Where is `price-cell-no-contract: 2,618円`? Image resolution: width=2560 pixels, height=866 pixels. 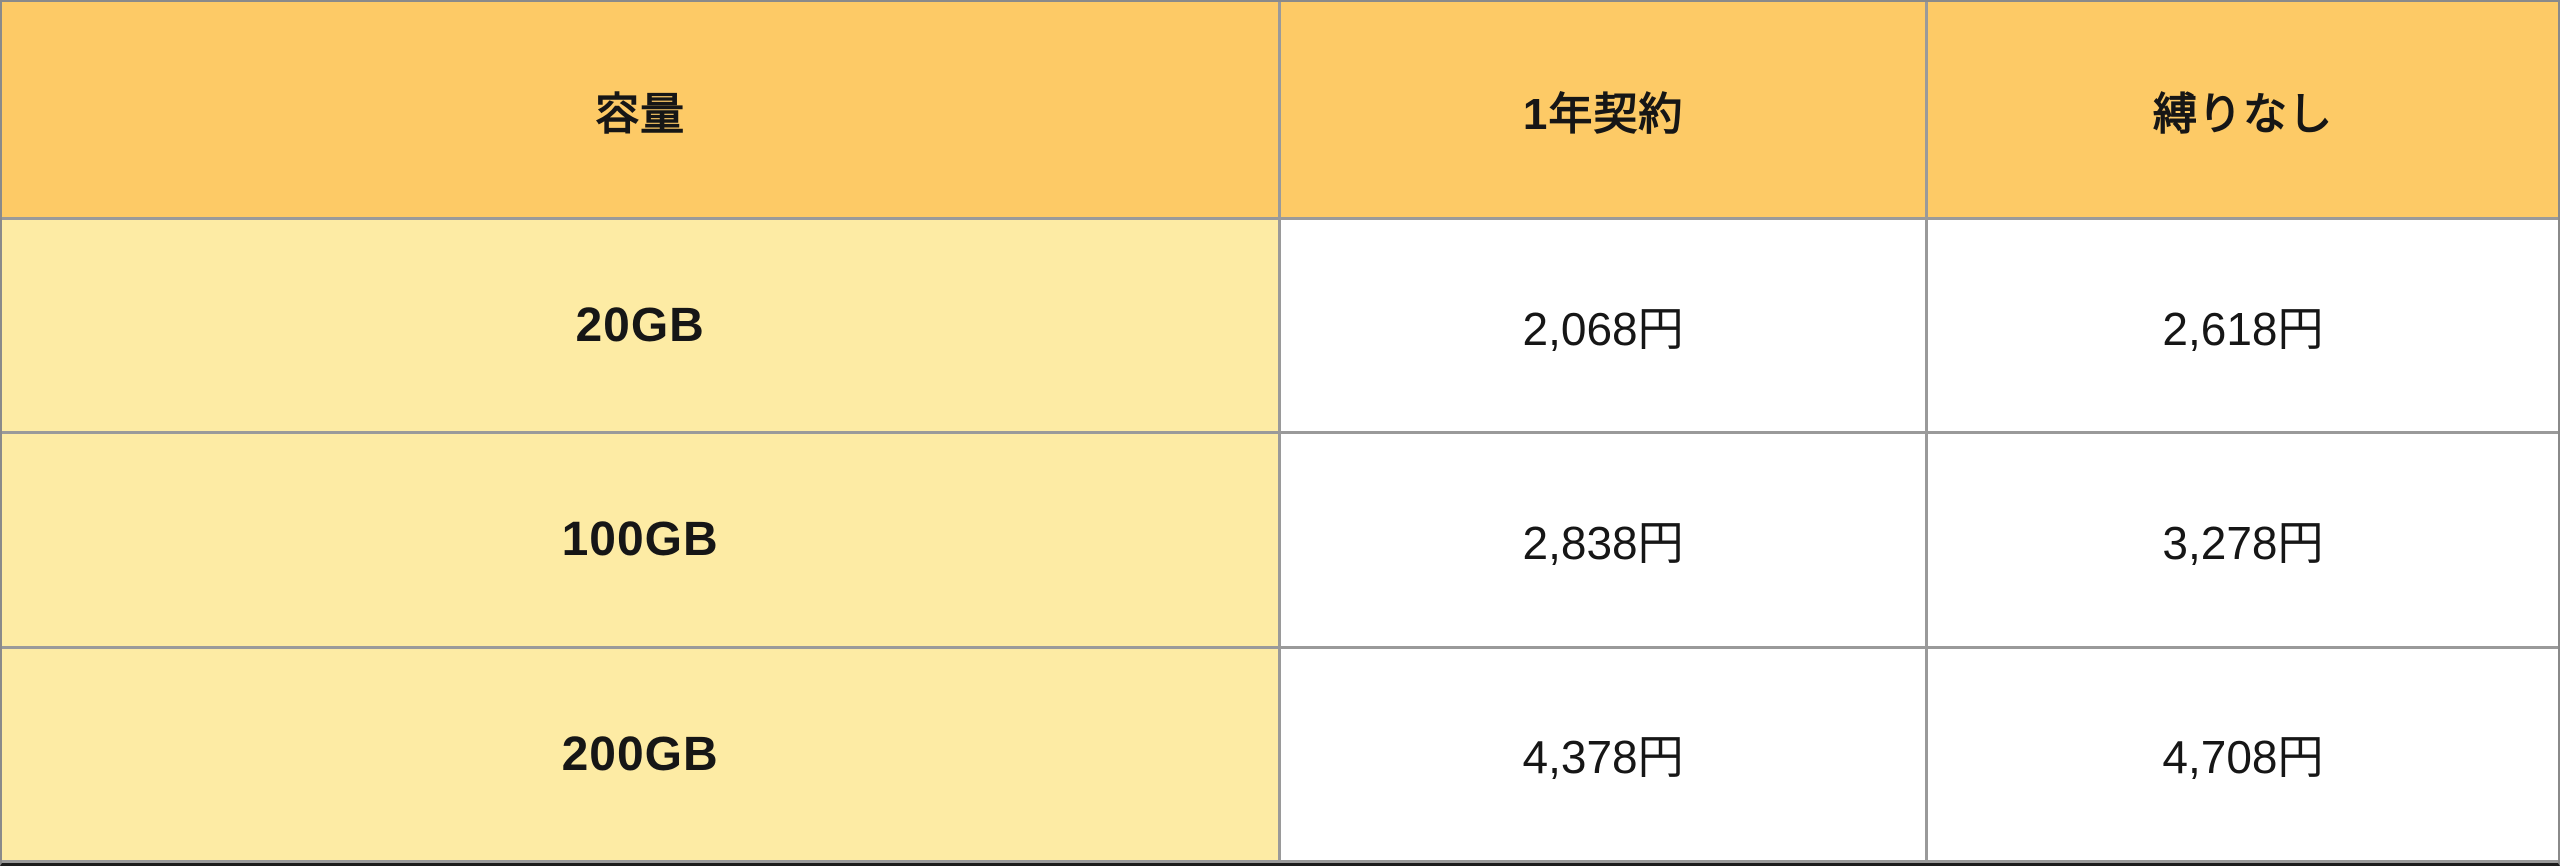 price-cell-no-contract: 2,618円 is located at coordinates (2242, 326).